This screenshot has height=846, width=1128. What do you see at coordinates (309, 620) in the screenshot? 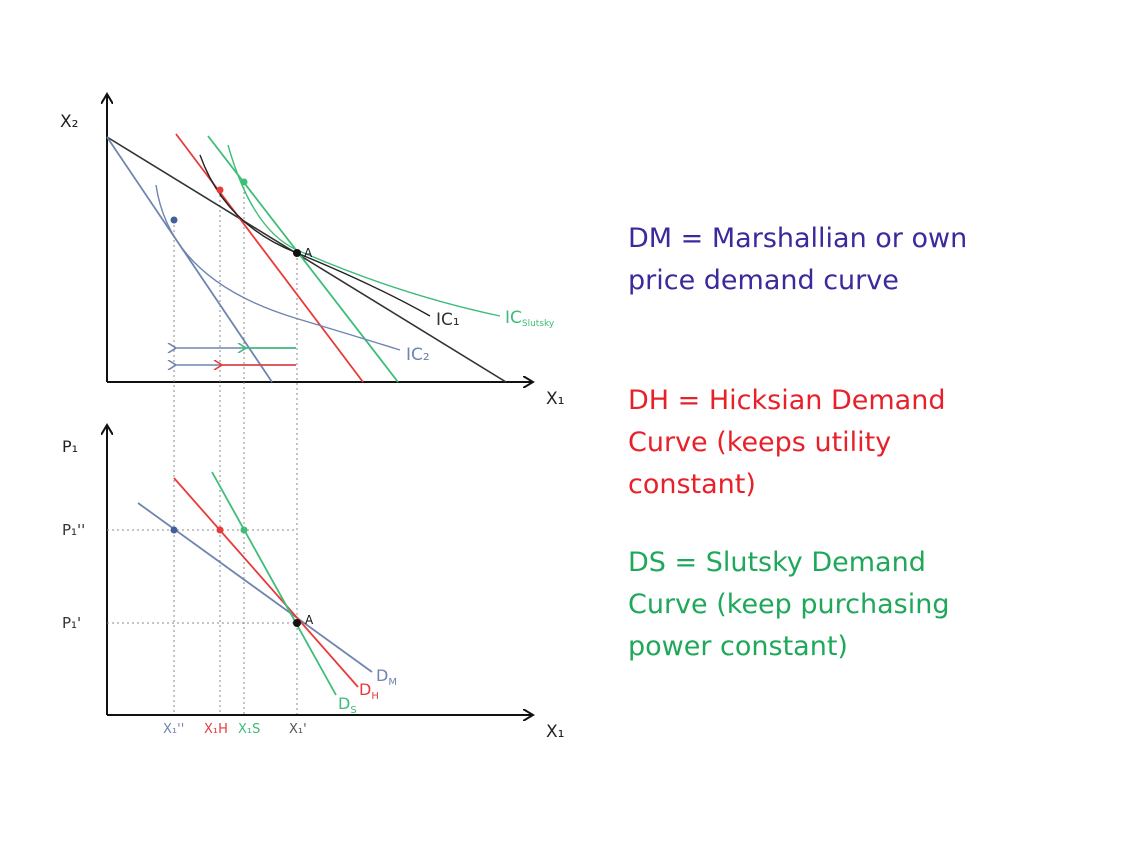
I see `bottom-point-a-label: A` at bounding box center [309, 620].